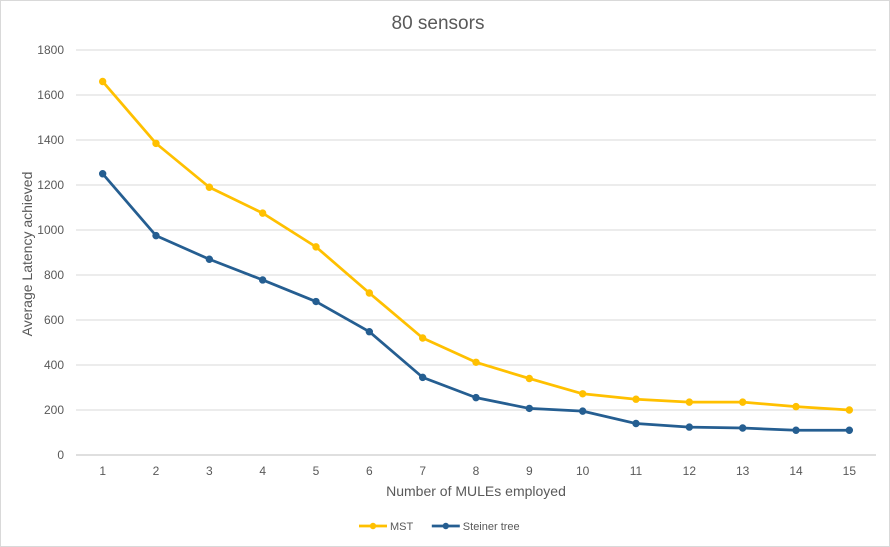 The image size is (890, 547). What do you see at coordinates (743, 471) in the screenshot?
I see `x-tick-label: 13` at bounding box center [743, 471].